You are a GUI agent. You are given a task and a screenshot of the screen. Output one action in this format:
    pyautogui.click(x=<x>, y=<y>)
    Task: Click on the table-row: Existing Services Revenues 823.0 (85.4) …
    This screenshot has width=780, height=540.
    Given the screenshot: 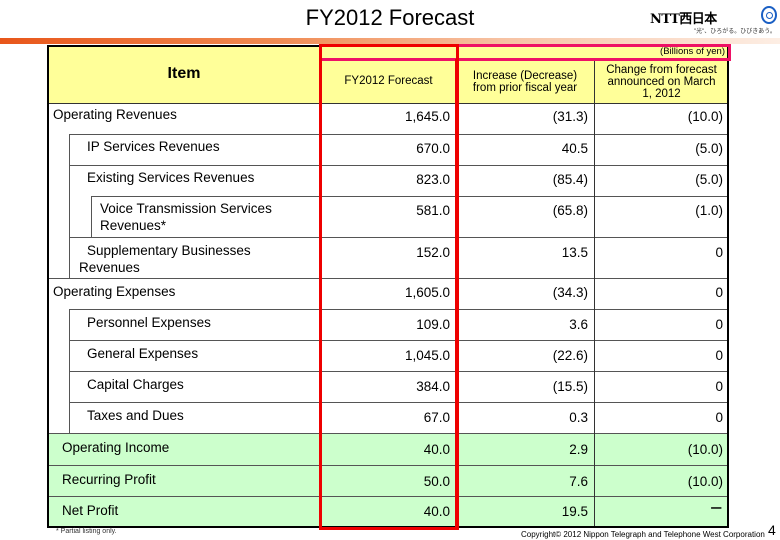 What is the action you would take?
    pyautogui.click(x=388, y=180)
    